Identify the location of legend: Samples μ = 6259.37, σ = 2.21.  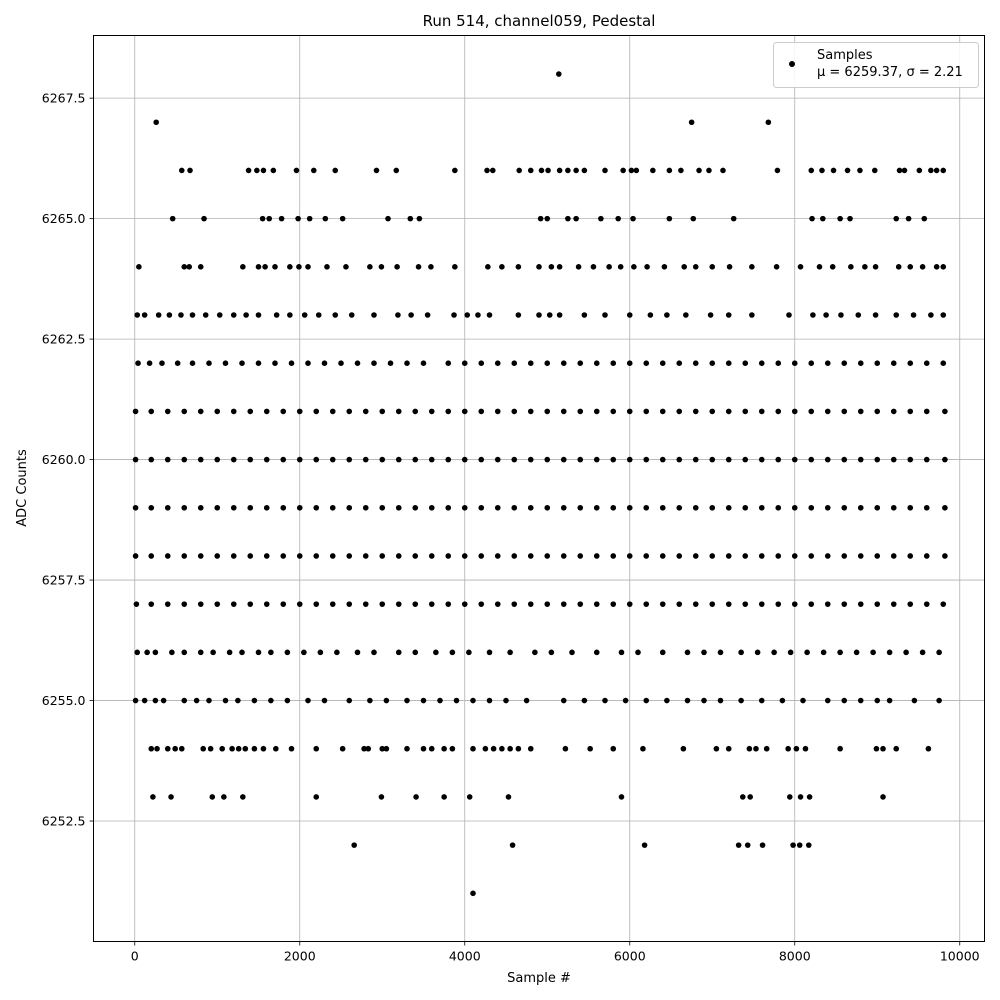
(876, 65).